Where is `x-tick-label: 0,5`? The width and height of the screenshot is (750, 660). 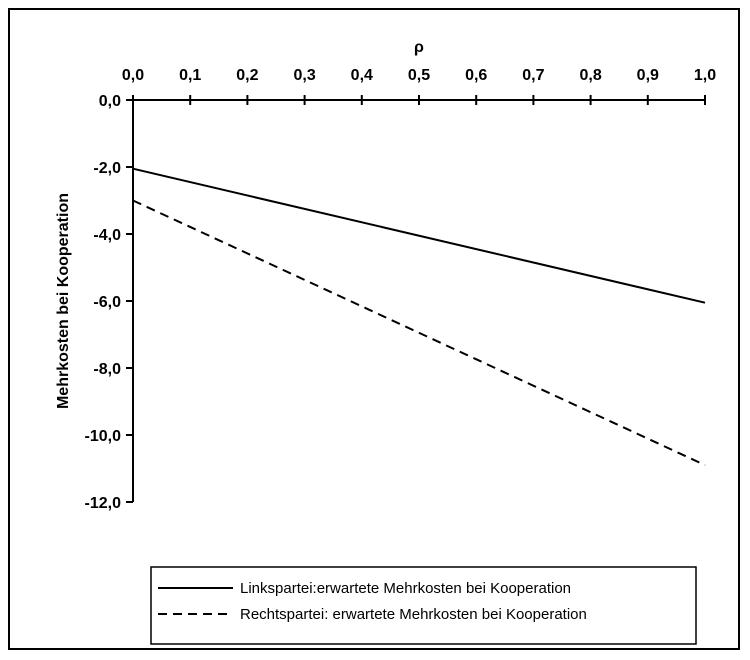
x-tick-label: 0,5 is located at coordinates (419, 75).